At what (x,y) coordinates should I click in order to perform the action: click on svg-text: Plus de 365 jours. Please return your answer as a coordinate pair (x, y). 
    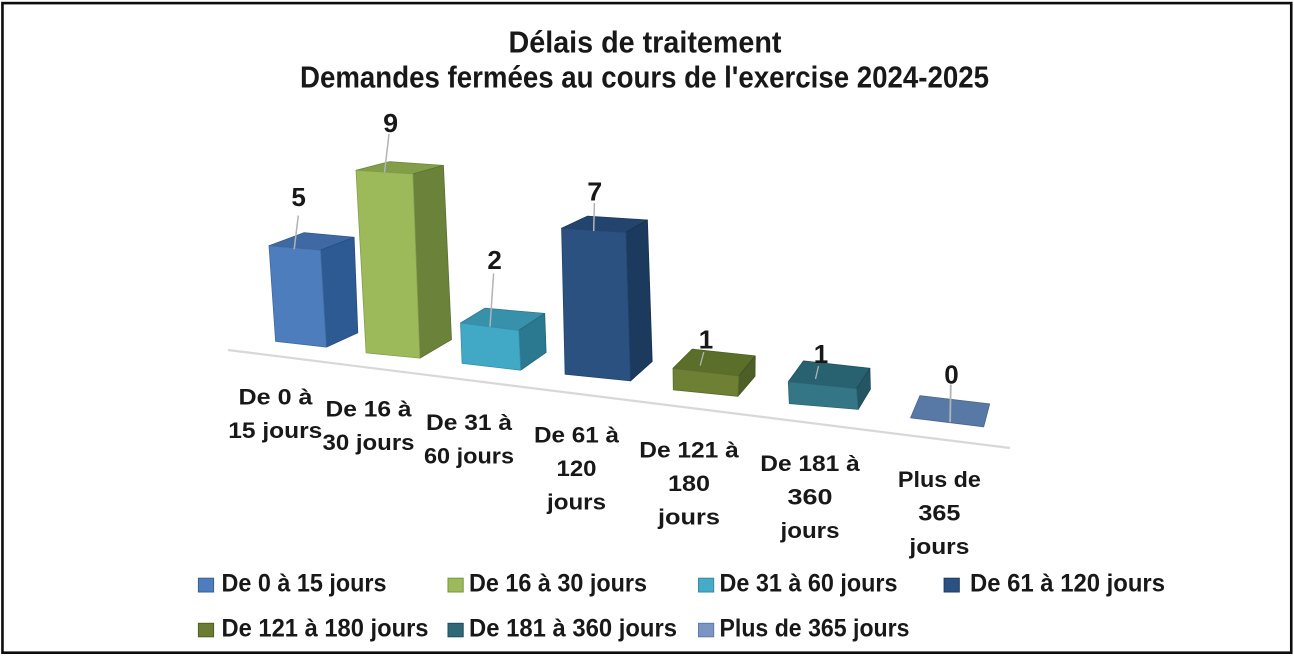
    Looking at the image, I should click on (815, 629).